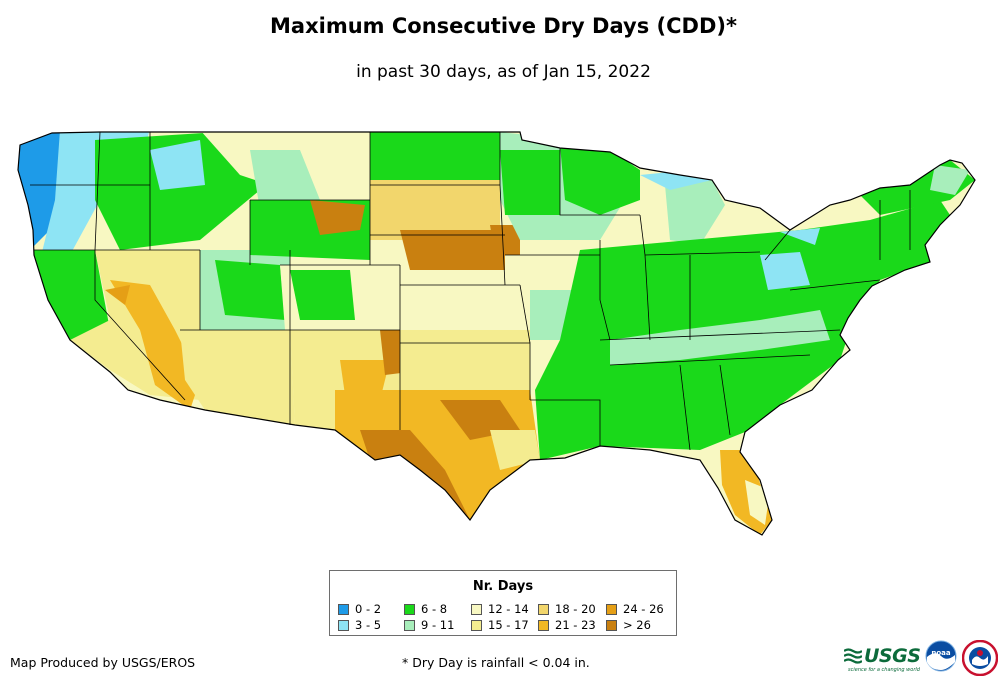 This screenshot has width=1007, height=691. What do you see at coordinates (643, 609) in the screenshot?
I see `legend-label: 24 - 26` at bounding box center [643, 609].